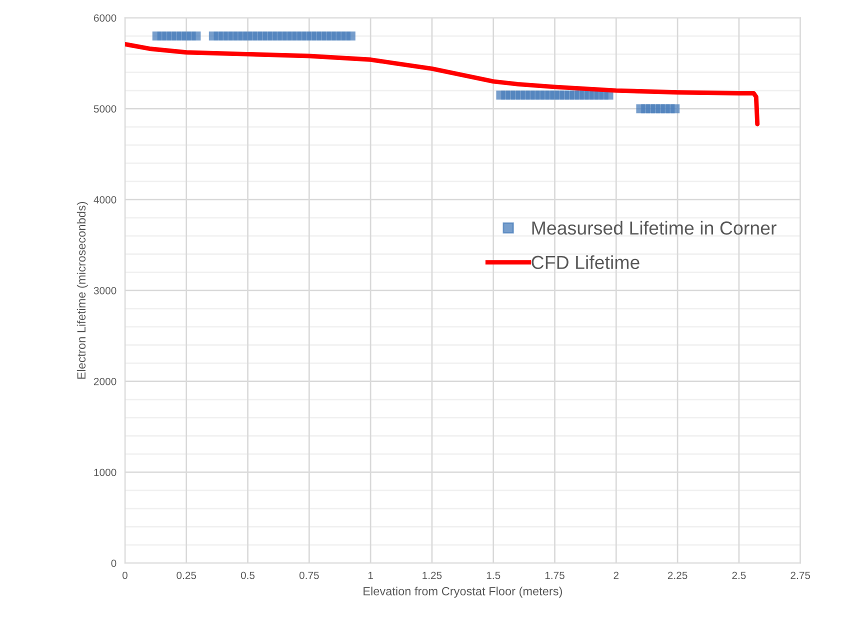  What do you see at coordinates (105, 382) in the screenshot?
I see `y-tick-label: 2000` at bounding box center [105, 382].